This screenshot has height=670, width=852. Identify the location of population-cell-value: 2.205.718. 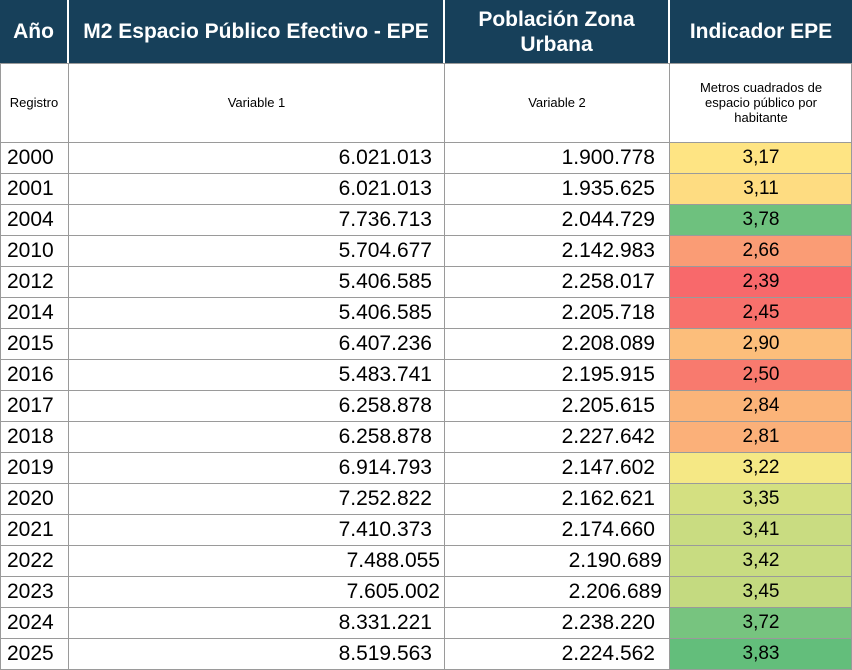
(608, 312).